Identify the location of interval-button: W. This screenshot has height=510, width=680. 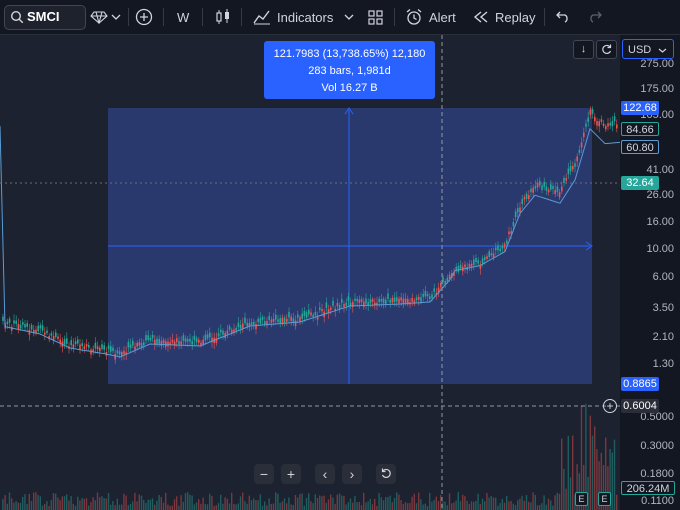
(183, 17).